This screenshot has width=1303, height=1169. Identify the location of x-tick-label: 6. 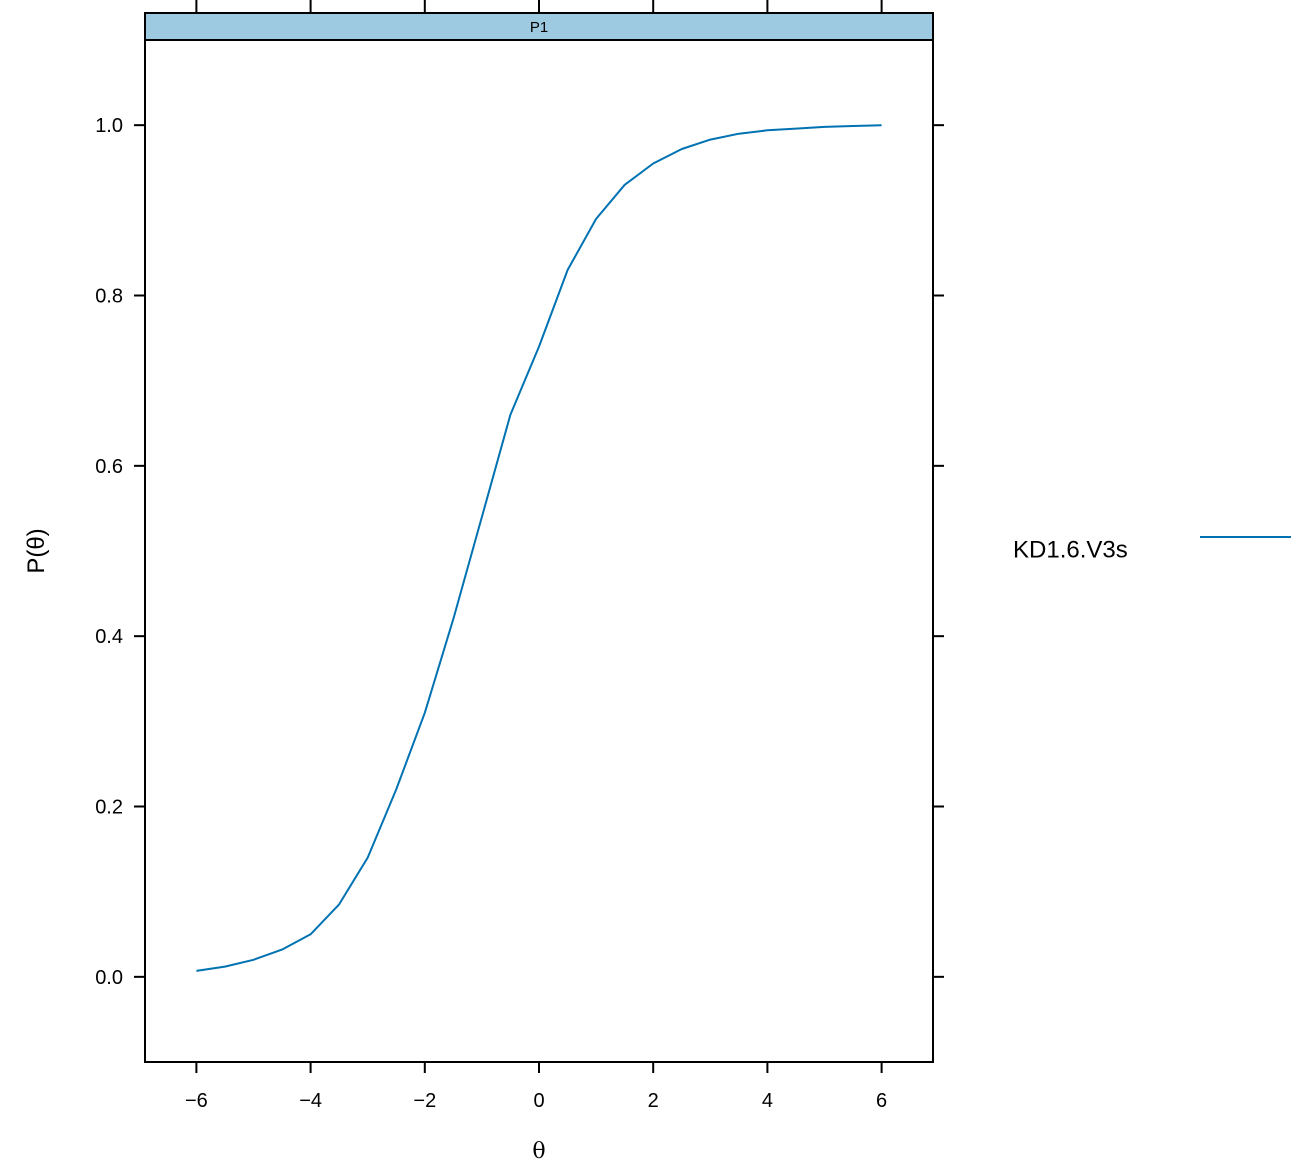
(881, 1101).